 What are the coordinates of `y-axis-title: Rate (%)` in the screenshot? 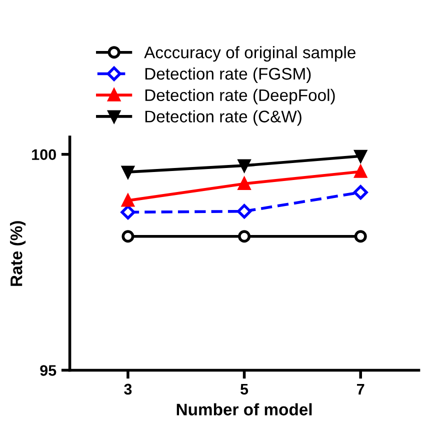 It's located at (18, 253).